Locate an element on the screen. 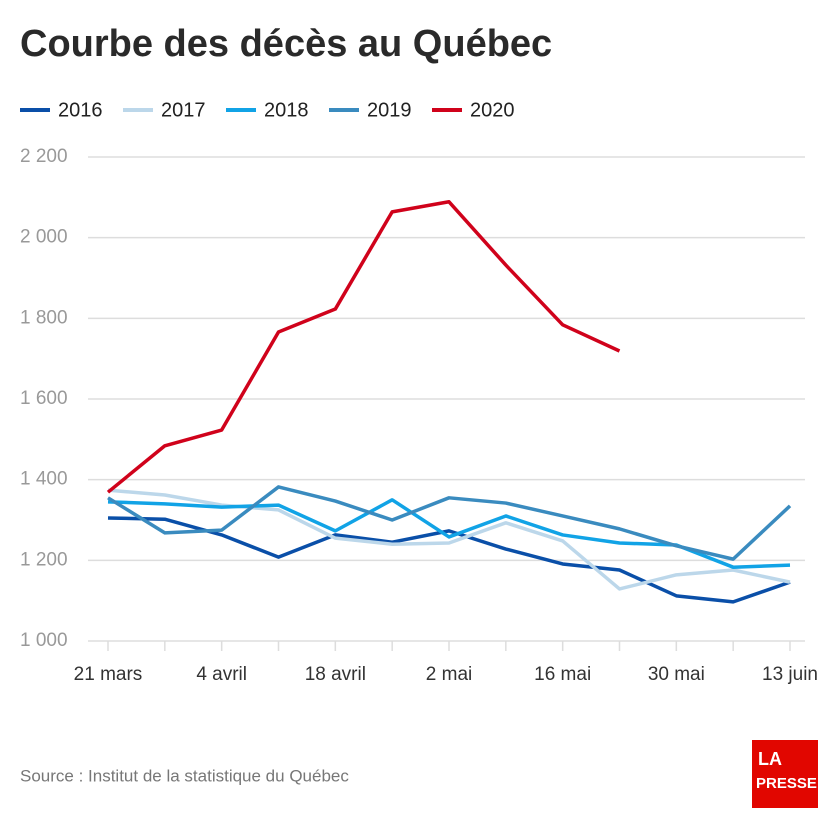 This screenshot has width=840, height=840. y-tick-label: 1 600 is located at coordinates (44, 398).